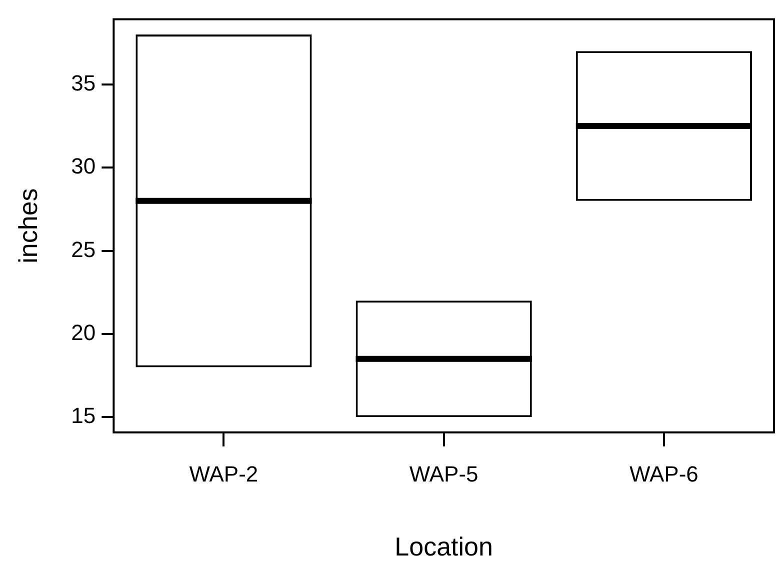 This screenshot has width=778, height=578. I want to click on y-axis-title: inches, so click(27, 226).